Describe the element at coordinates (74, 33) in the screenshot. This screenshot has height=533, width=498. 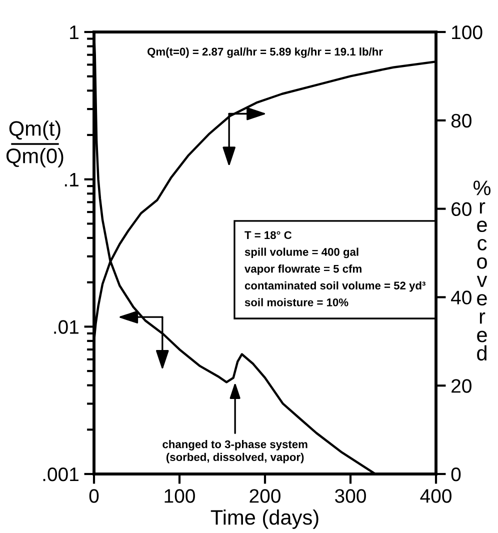
I see `y-tick-label: 1` at that location.